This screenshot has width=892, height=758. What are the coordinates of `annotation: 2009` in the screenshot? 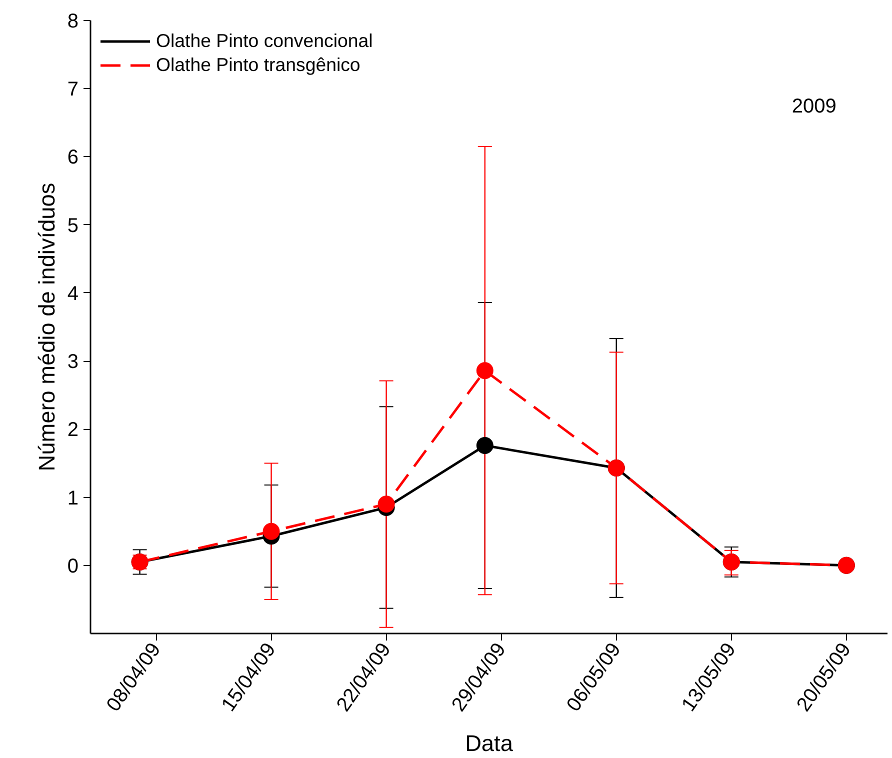 It's located at (814, 106).